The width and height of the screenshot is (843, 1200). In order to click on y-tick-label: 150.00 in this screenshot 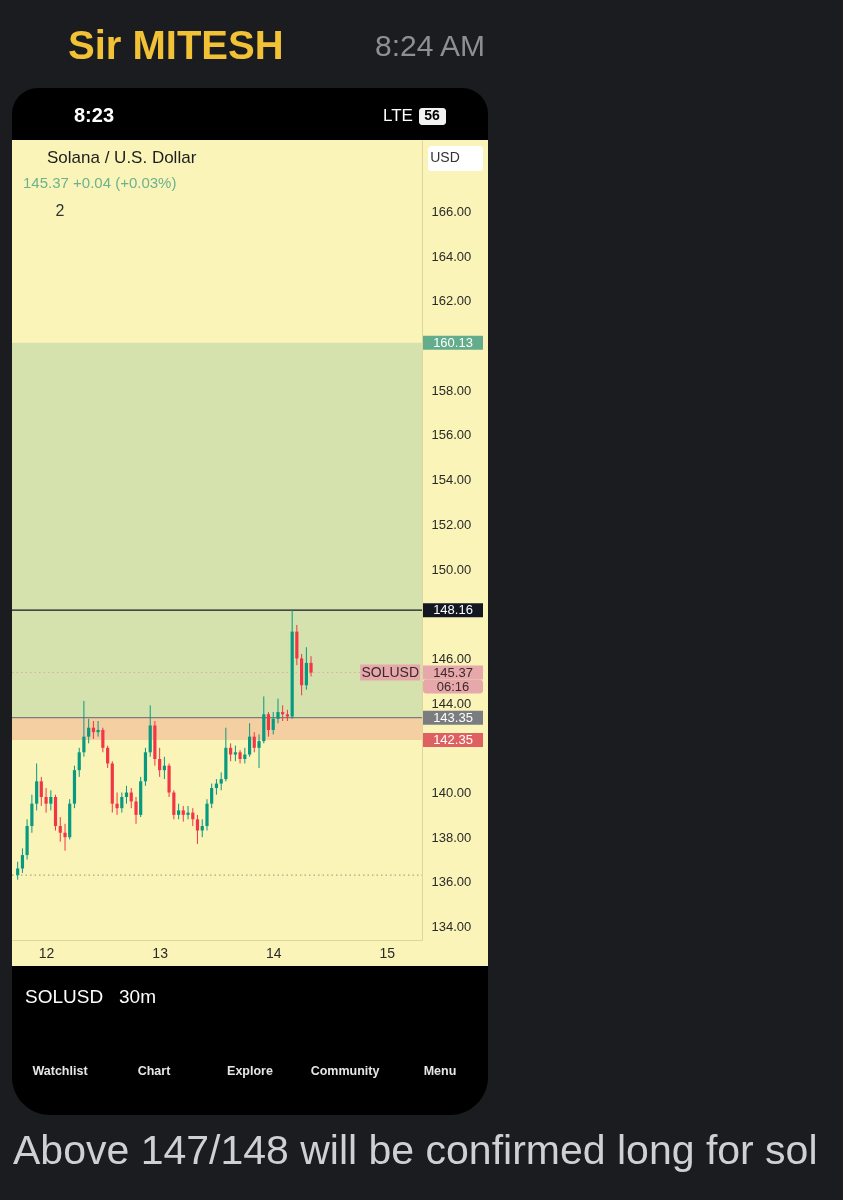, I will do `click(451, 569)`.